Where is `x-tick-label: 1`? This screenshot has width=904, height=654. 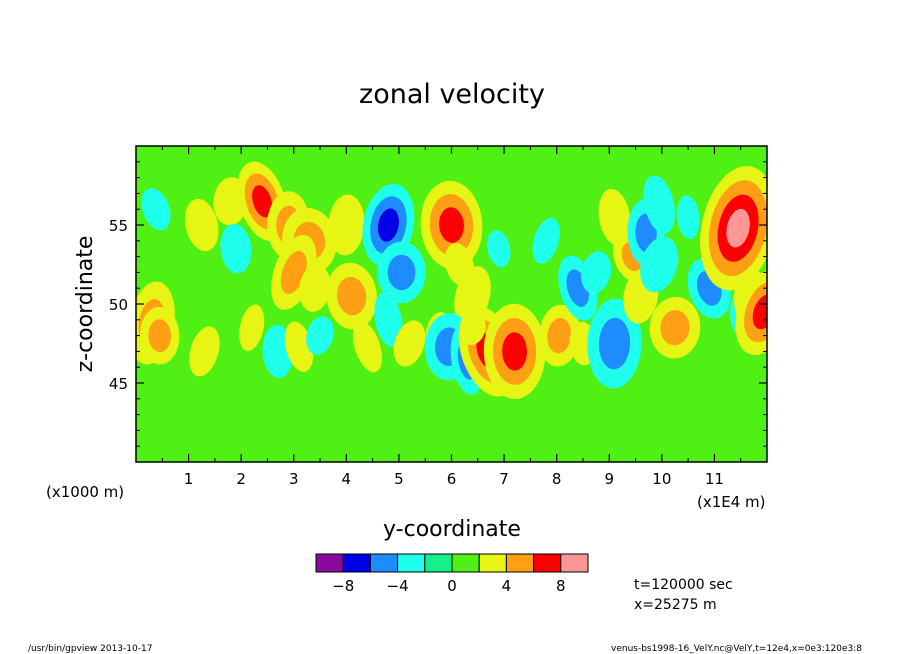
x-tick-label: 1 is located at coordinates (189, 479).